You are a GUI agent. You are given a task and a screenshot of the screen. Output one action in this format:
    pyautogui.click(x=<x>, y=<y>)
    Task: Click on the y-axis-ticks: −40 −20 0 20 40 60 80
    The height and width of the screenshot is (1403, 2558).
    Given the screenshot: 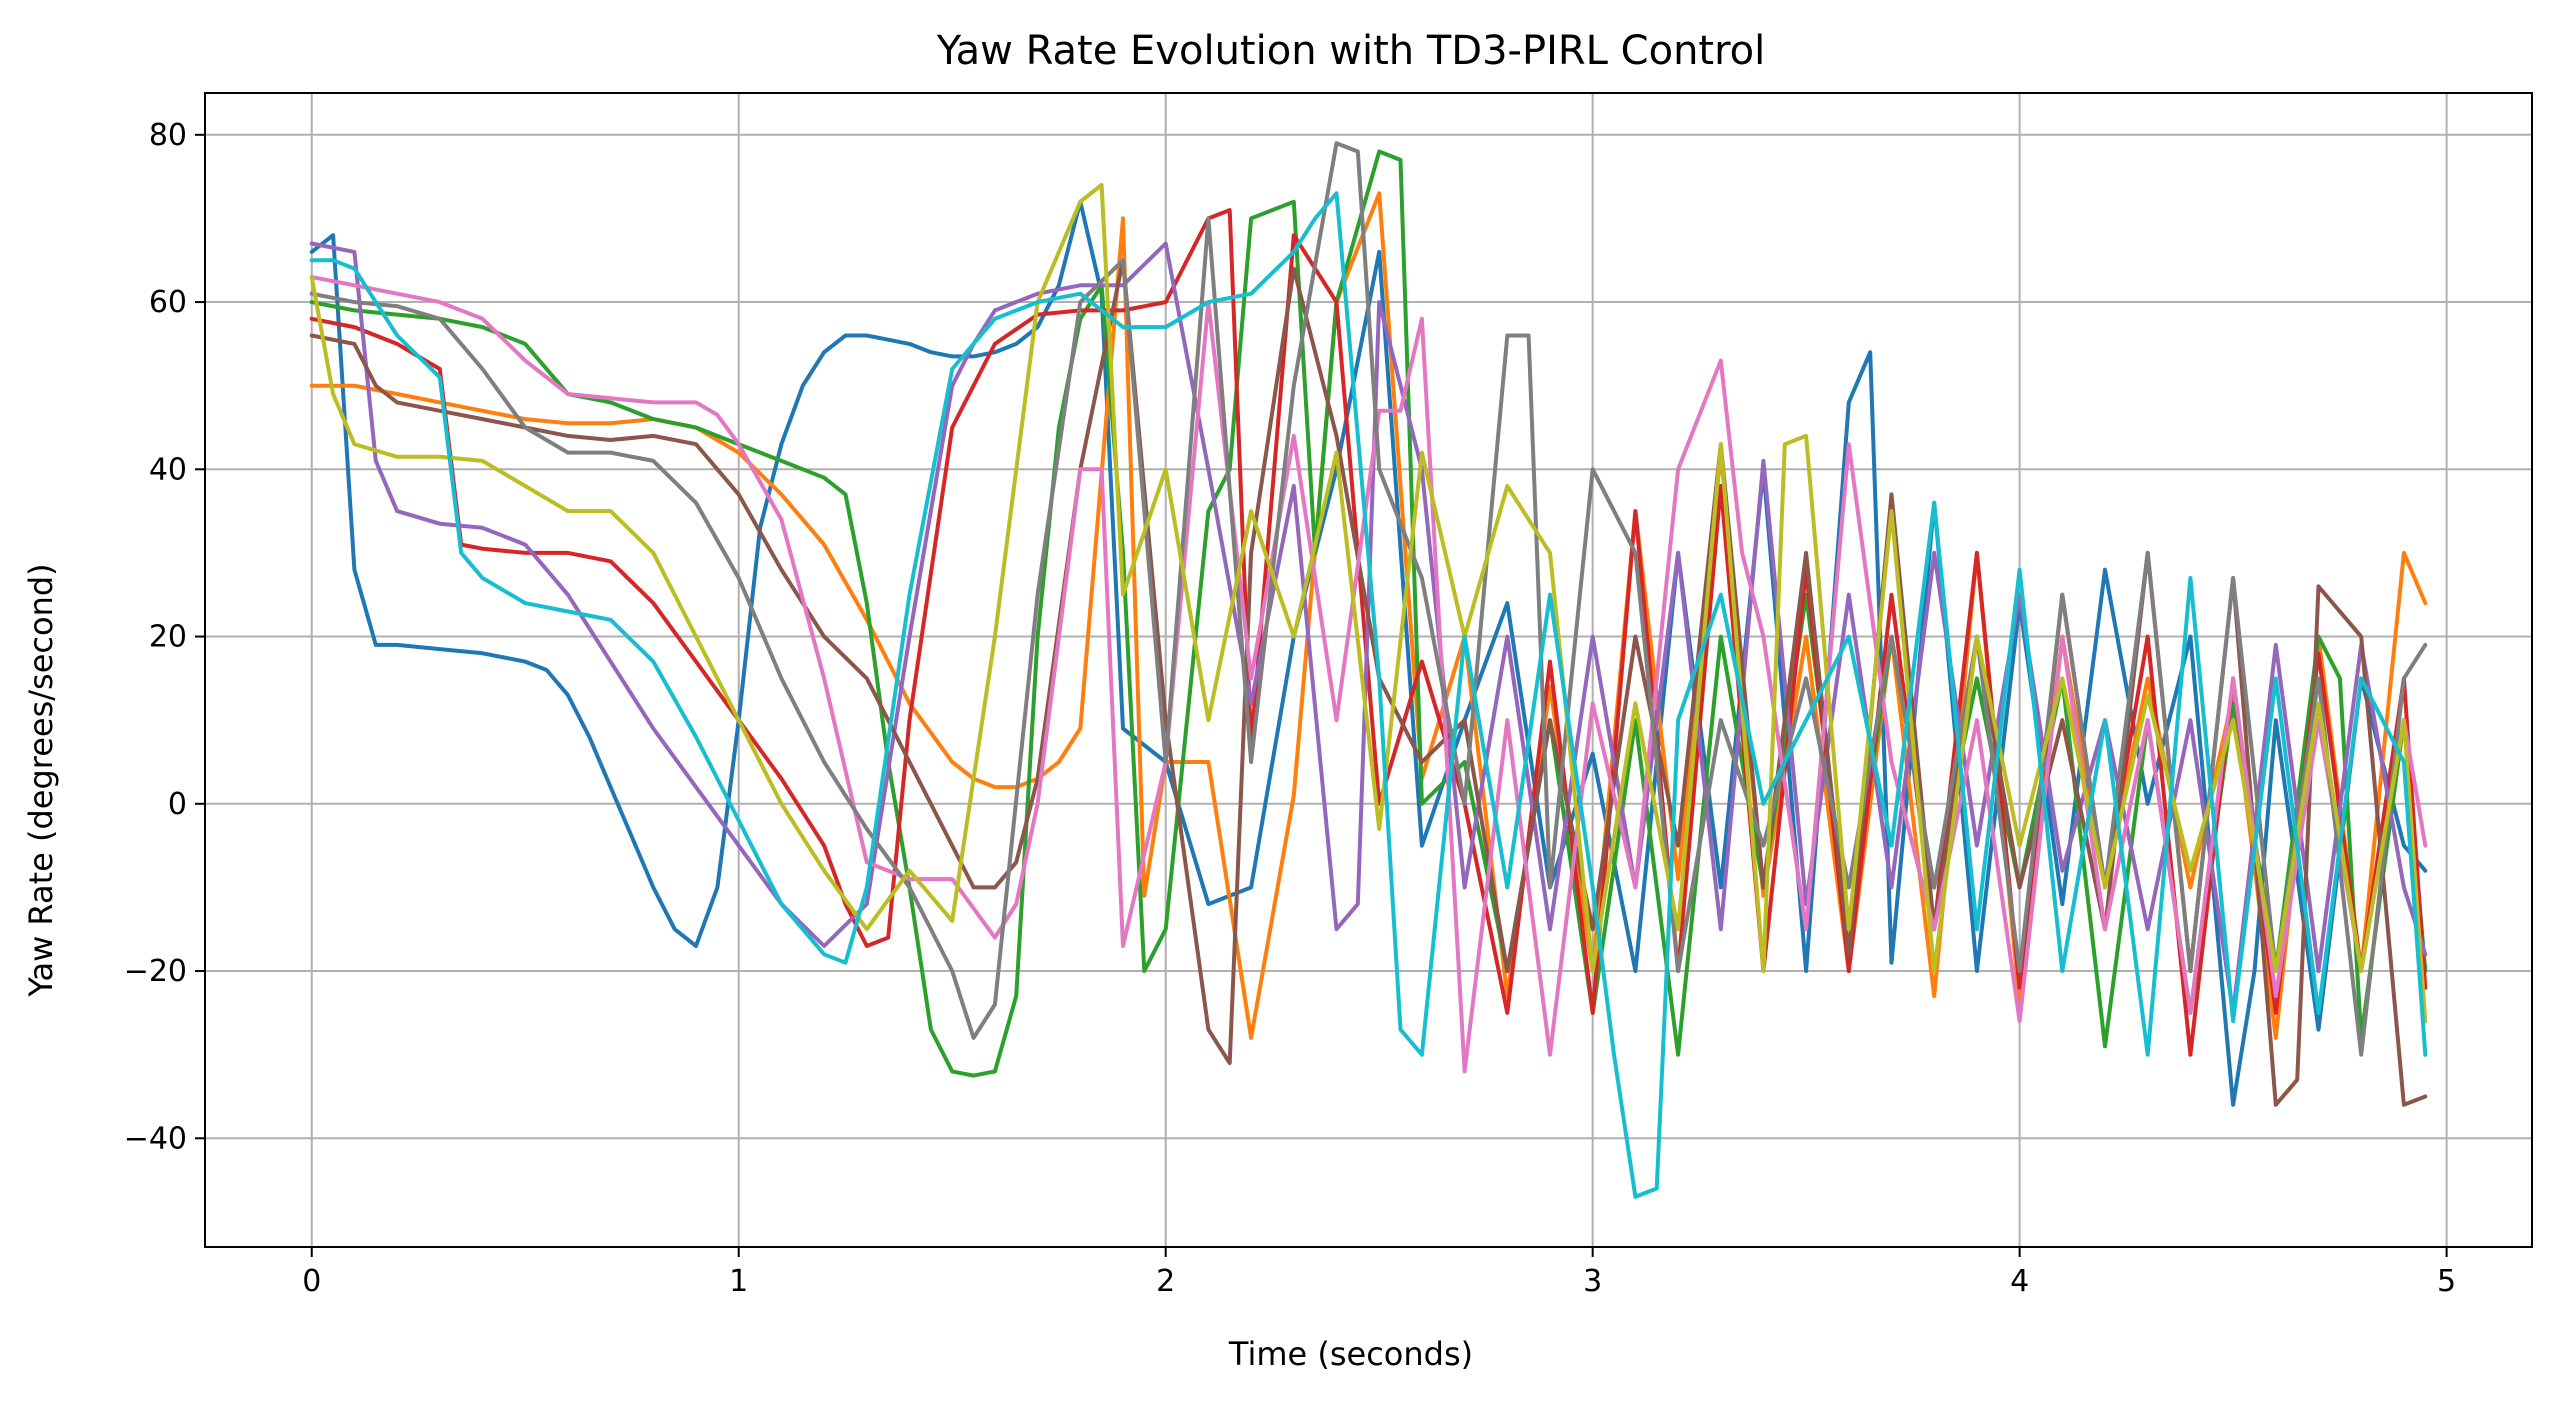 What is the action you would take?
    pyautogui.click(x=164, y=637)
    